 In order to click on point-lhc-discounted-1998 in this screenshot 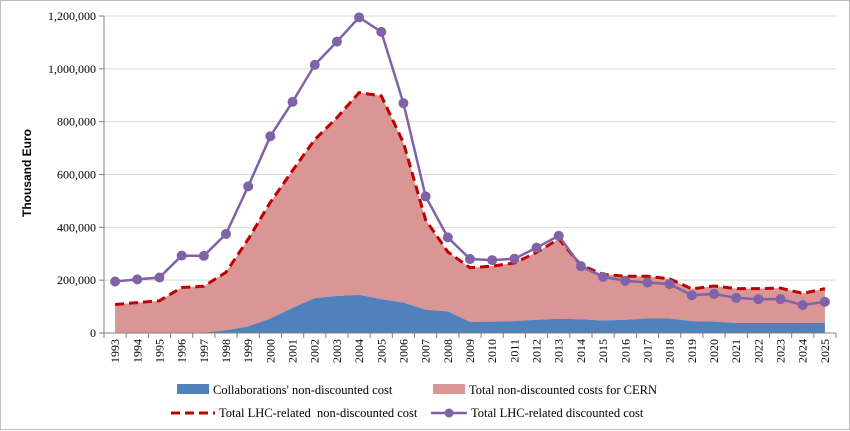, I will do `click(226, 233)`.